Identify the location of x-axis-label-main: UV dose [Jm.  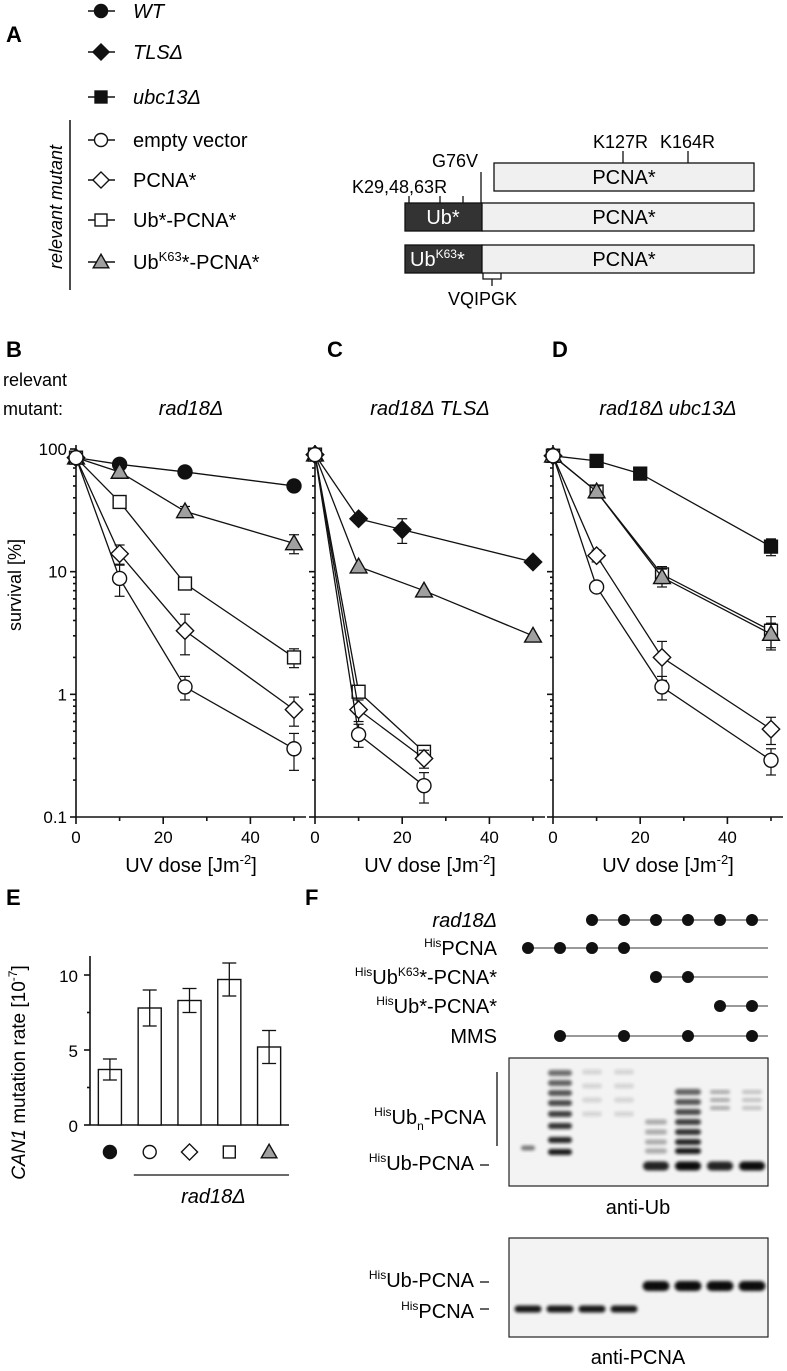
(421, 866).